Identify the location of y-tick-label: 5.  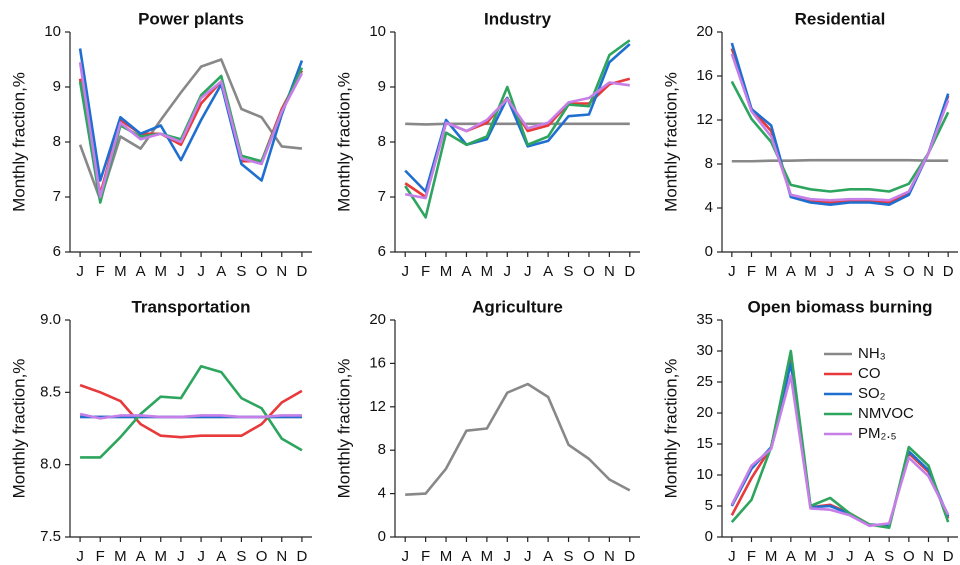
(709, 505).